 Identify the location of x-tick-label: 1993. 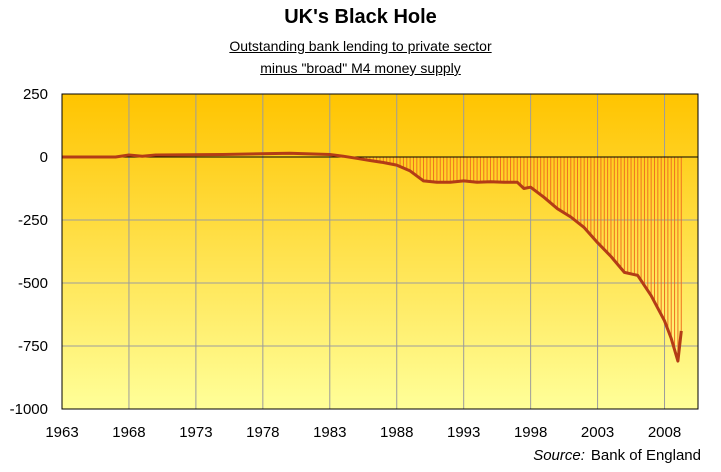
(463, 432).